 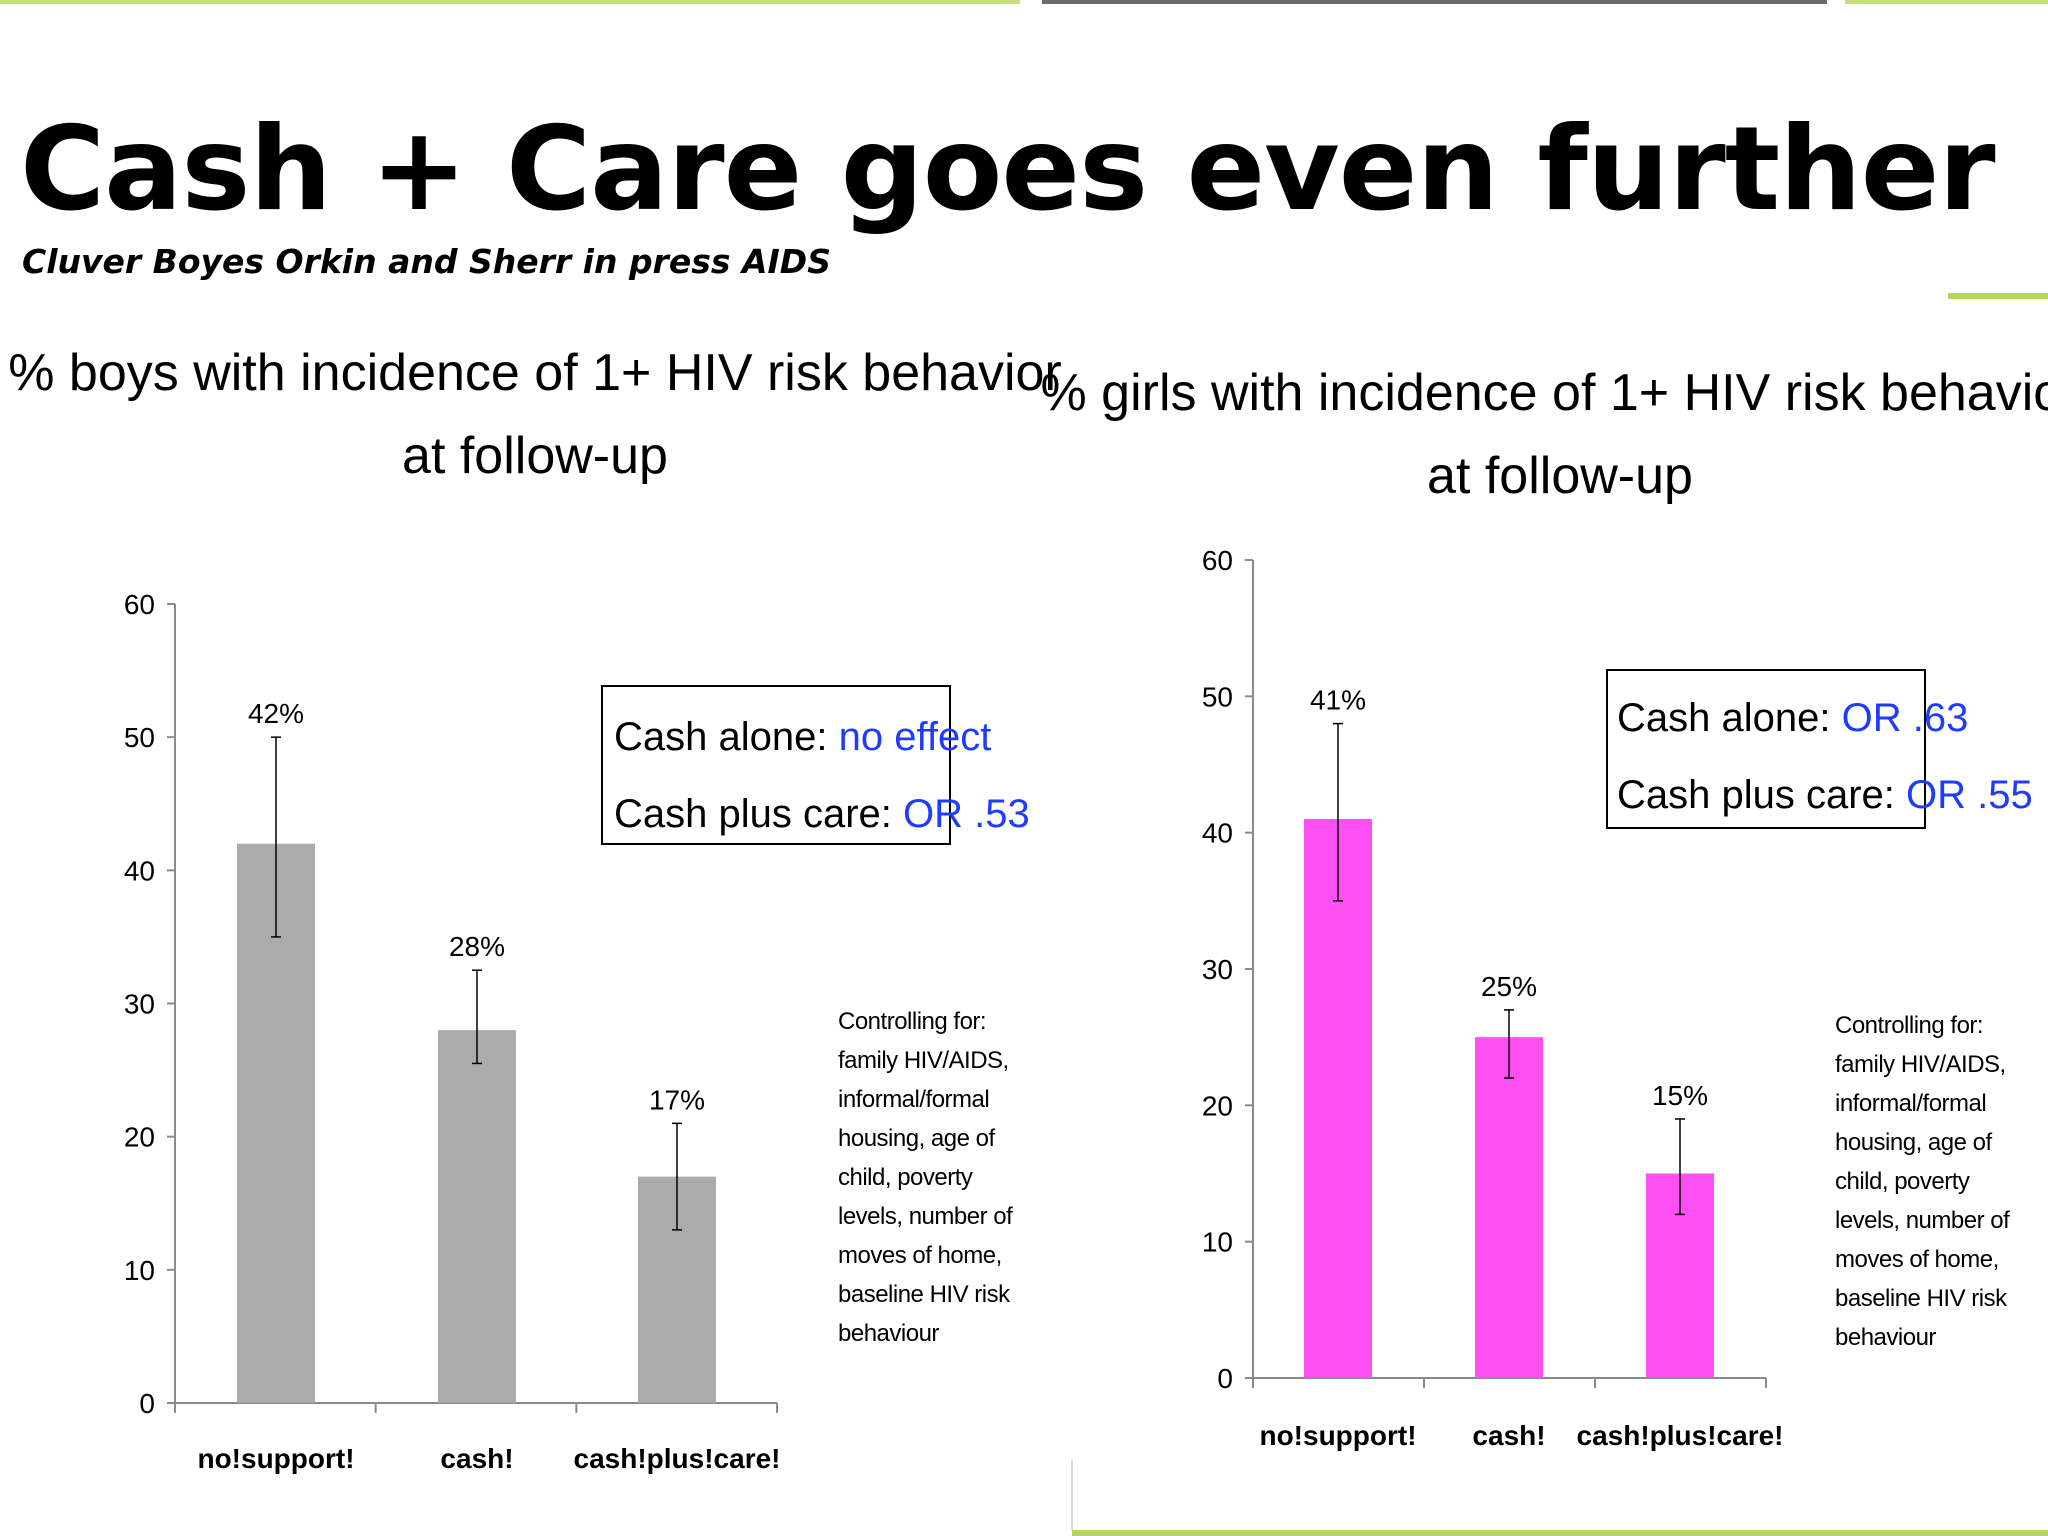 What do you see at coordinates (1902, 1181) in the screenshot?
I see `girls-note-line: child, poverty` at bounding box center [1902, 1181].